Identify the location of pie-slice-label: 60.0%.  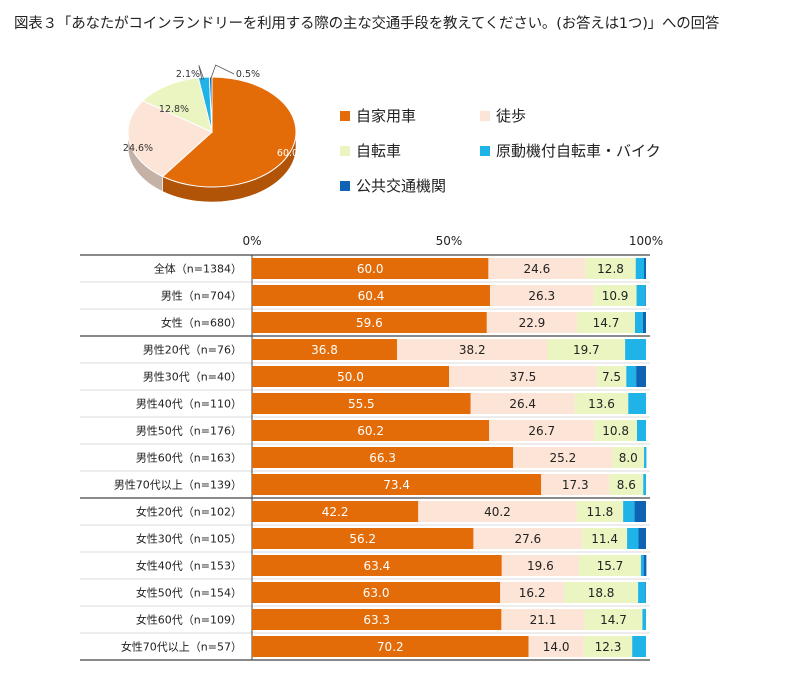
(292, 153).